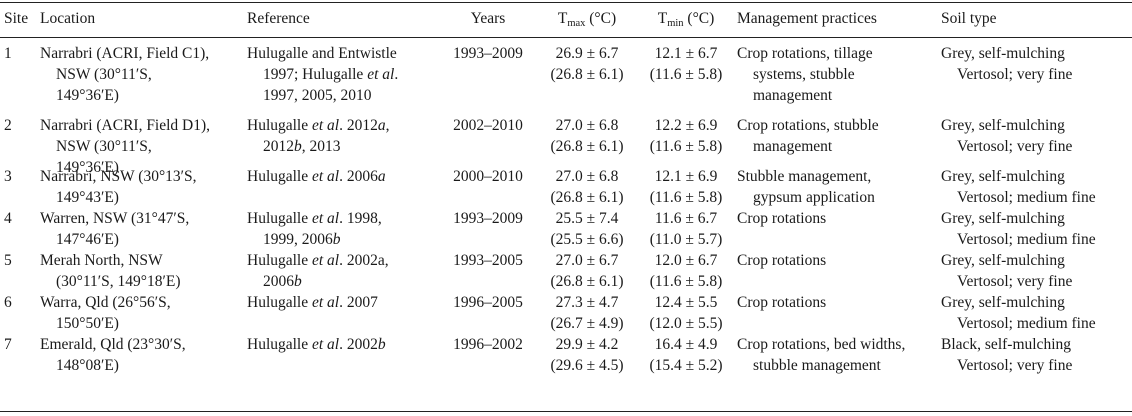 The height and width of the screenshot is (416, 1132). Describe the element at coordinates (587, 239) in the screenshot. I see `tmax-value: (25.5 ± 6.6)` at that location.